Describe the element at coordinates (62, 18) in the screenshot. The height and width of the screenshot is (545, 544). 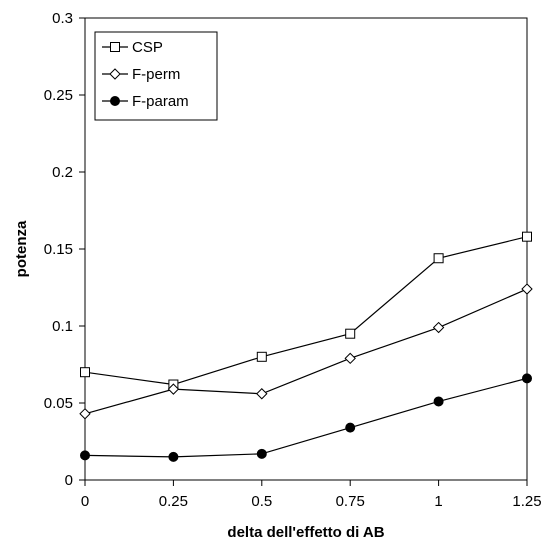
I see `y-tick-label: 0.3` at that location.